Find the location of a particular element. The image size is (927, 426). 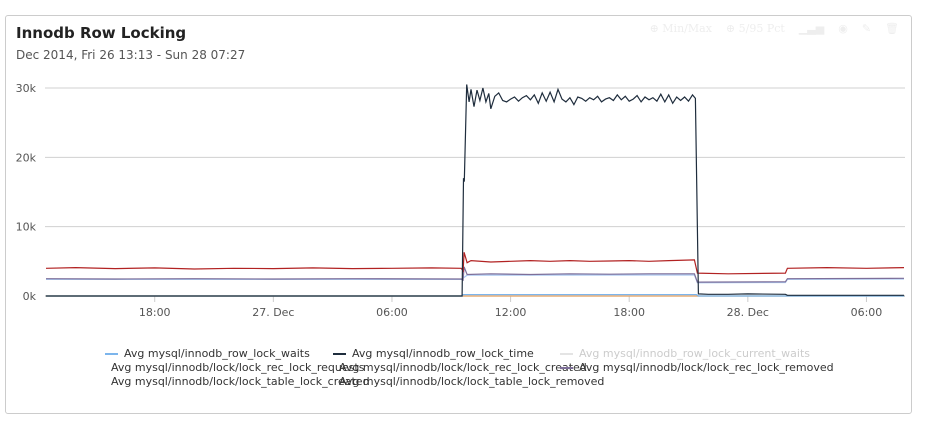

legend-label: Avg mysql/innodb_row_lock_time is located at coordinates (443, 353).